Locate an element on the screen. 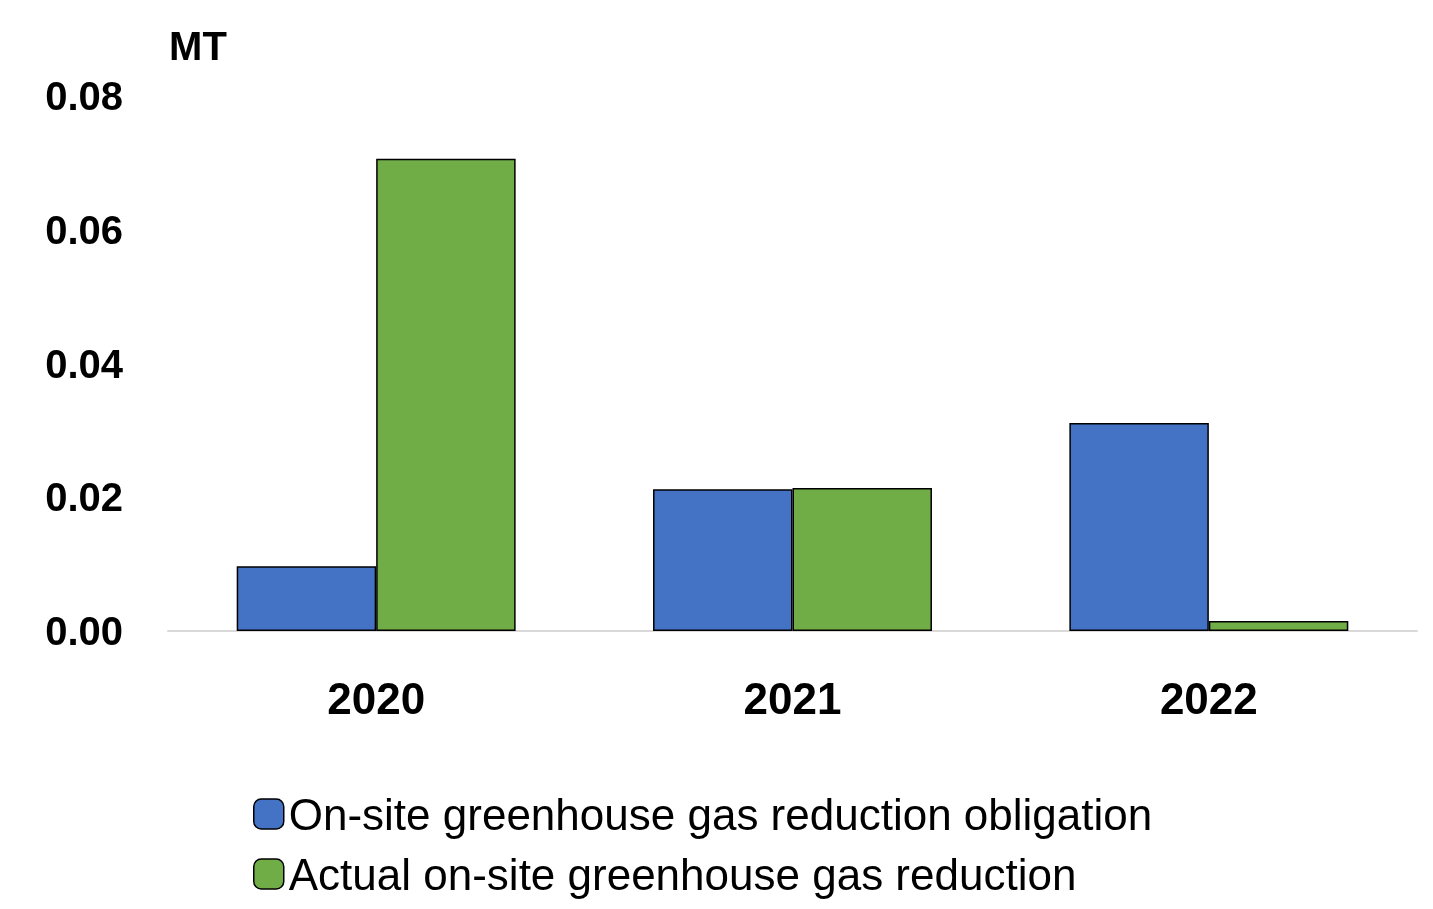  y-tick-label: 0.06 is located at coordinates (84, 229).